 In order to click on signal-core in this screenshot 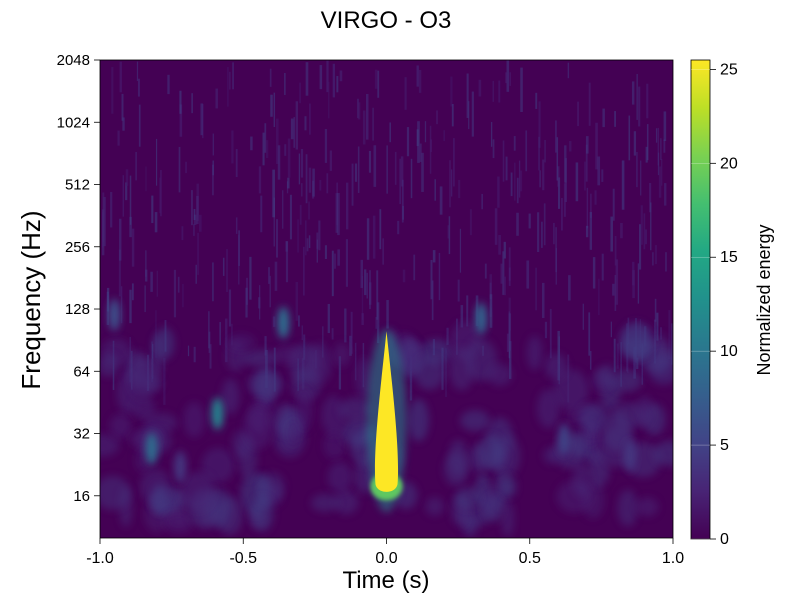, I will do `click(386, 411)`.